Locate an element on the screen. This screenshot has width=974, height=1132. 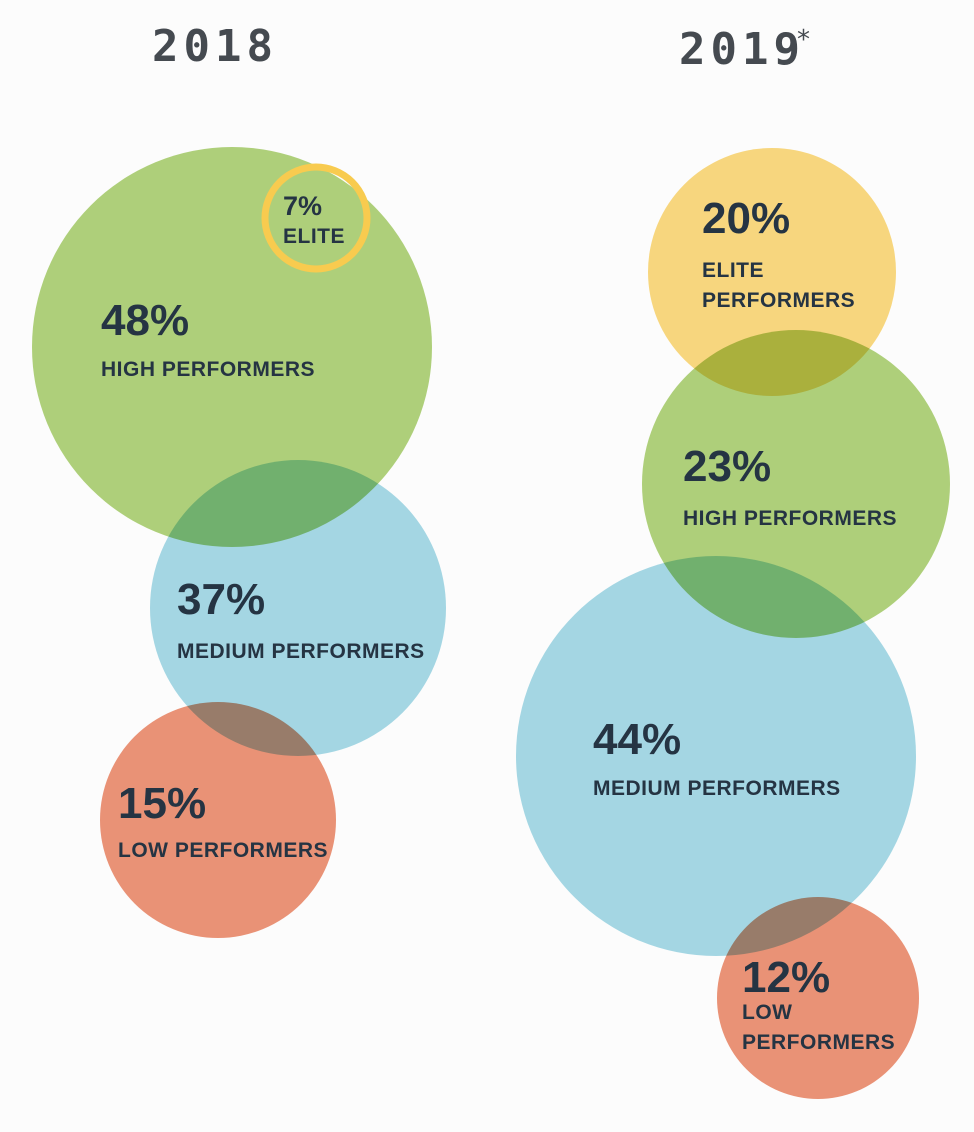
category-label-2019-low-line2: PERFORMERS is located at coordinates (818, 1042).